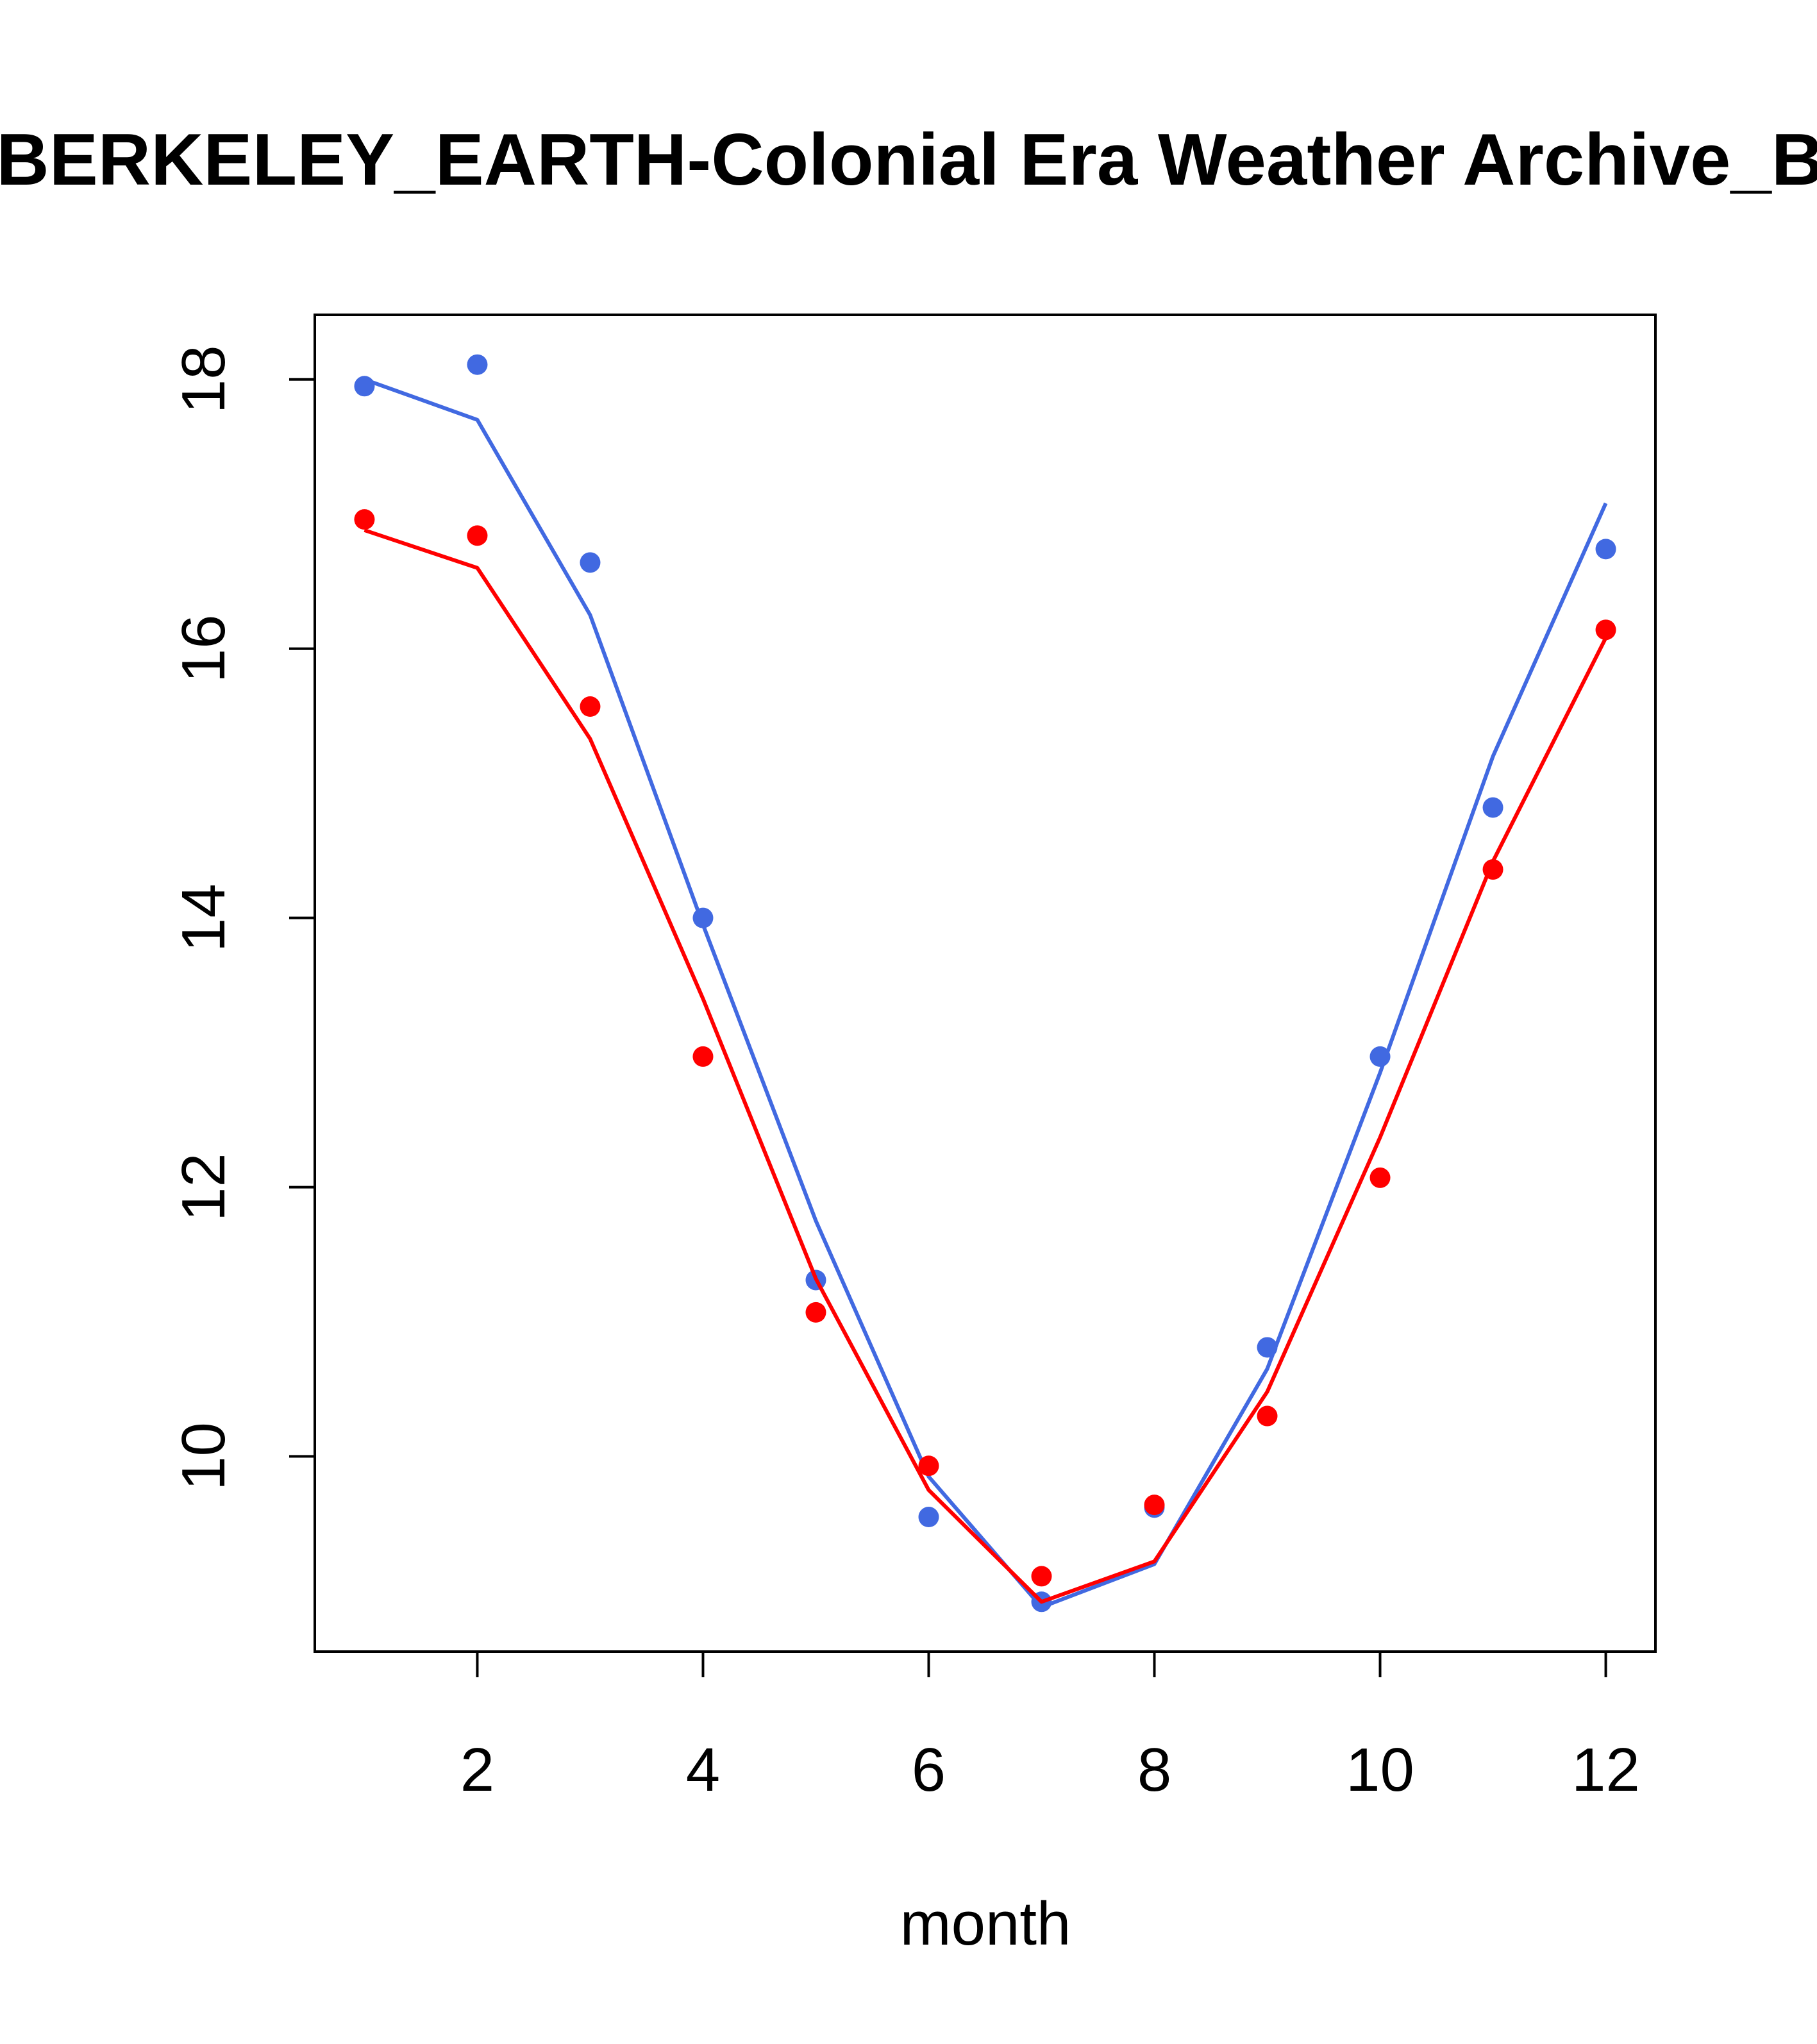 This screenshot has height=2044, width=1817. I want to click on x-axis: 2 4 6 8 10 12, so click(1050, 1727).